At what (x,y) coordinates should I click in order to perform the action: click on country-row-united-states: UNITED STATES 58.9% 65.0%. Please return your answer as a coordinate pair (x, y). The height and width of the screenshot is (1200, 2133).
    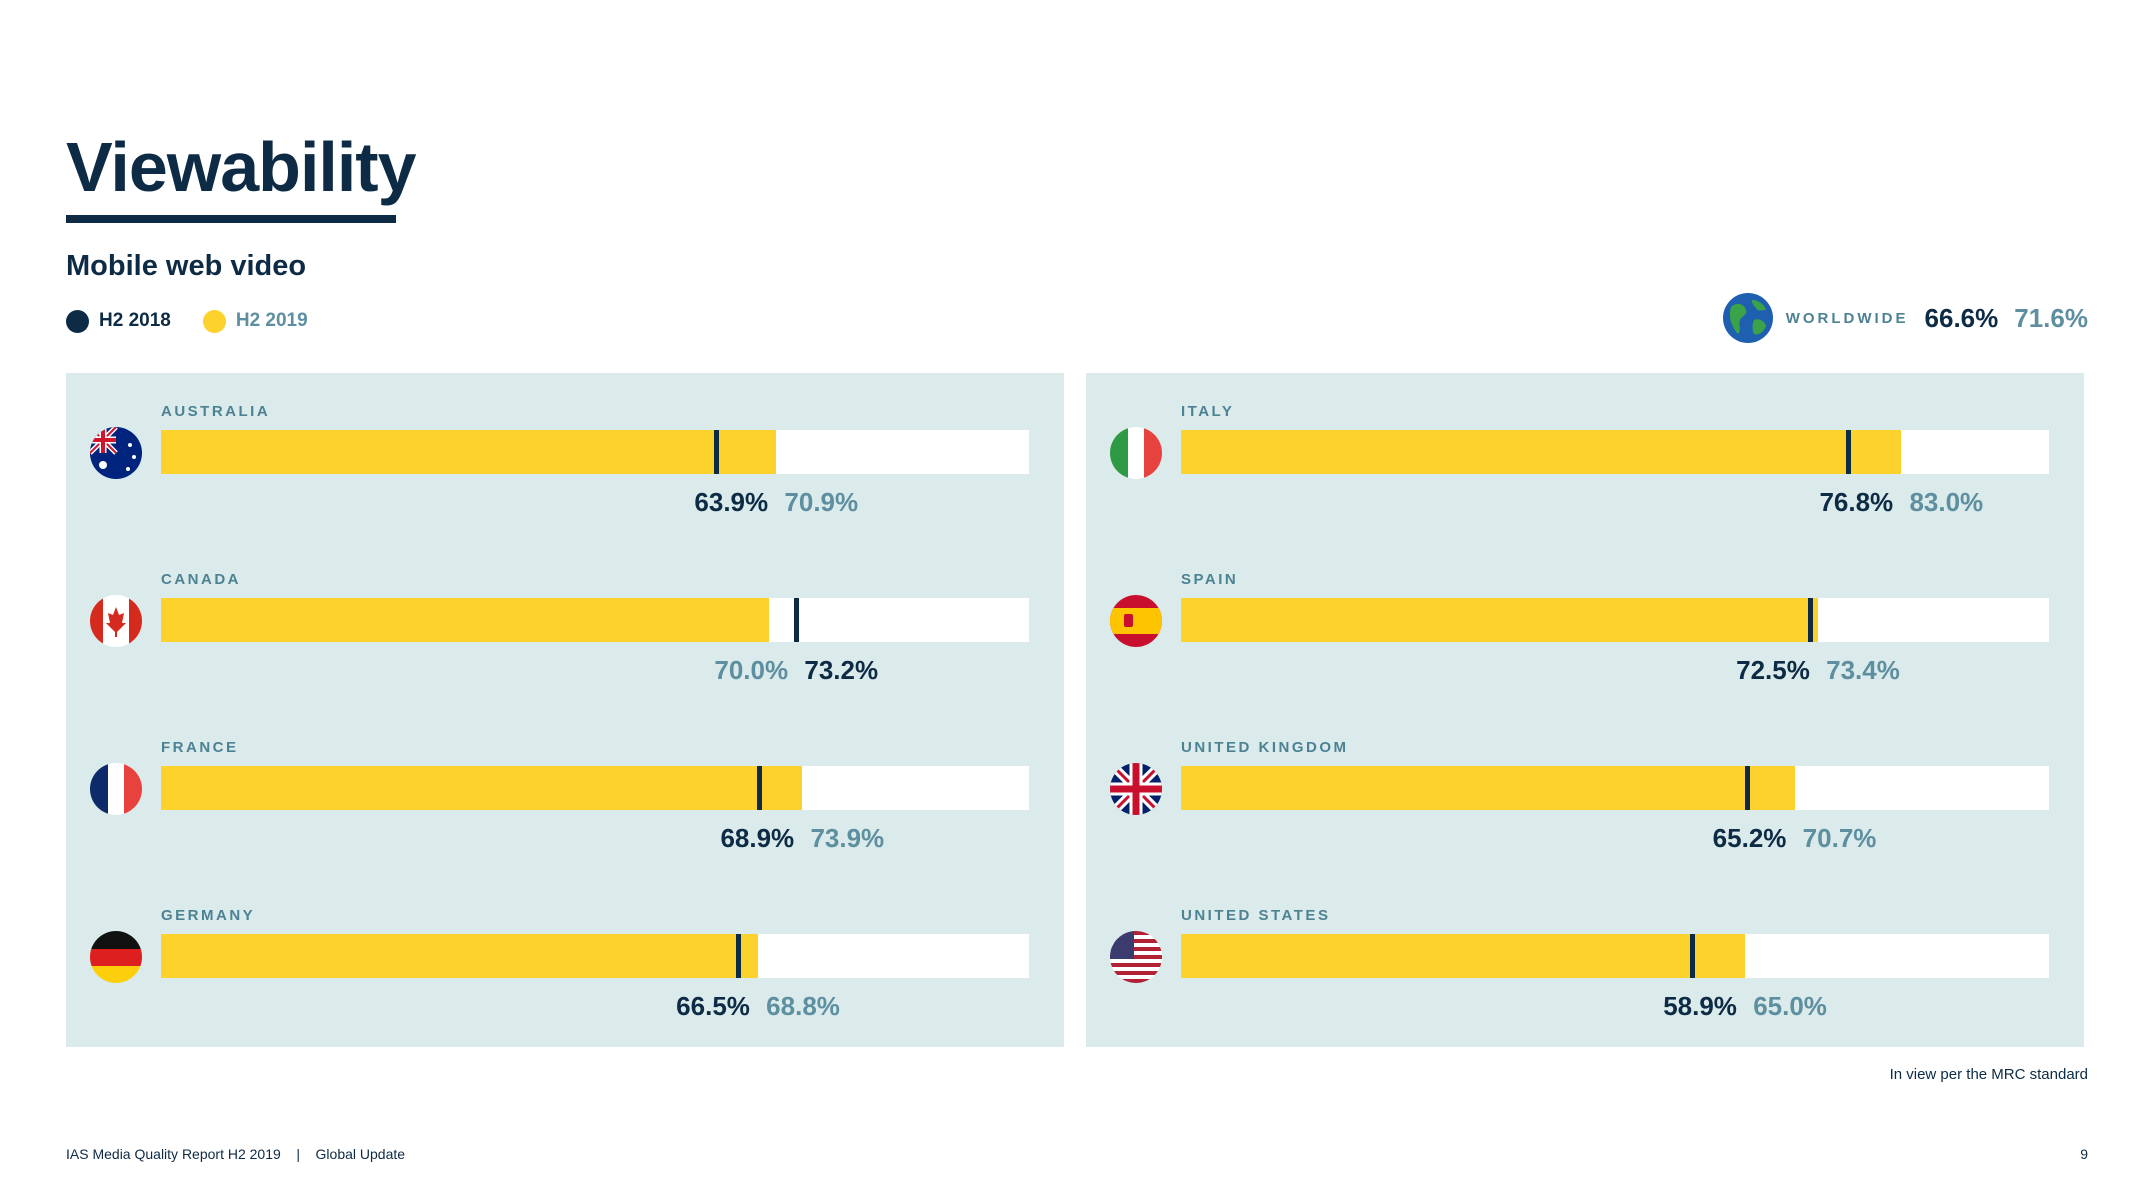
    Looking at the image, I should click on (1585, 961).